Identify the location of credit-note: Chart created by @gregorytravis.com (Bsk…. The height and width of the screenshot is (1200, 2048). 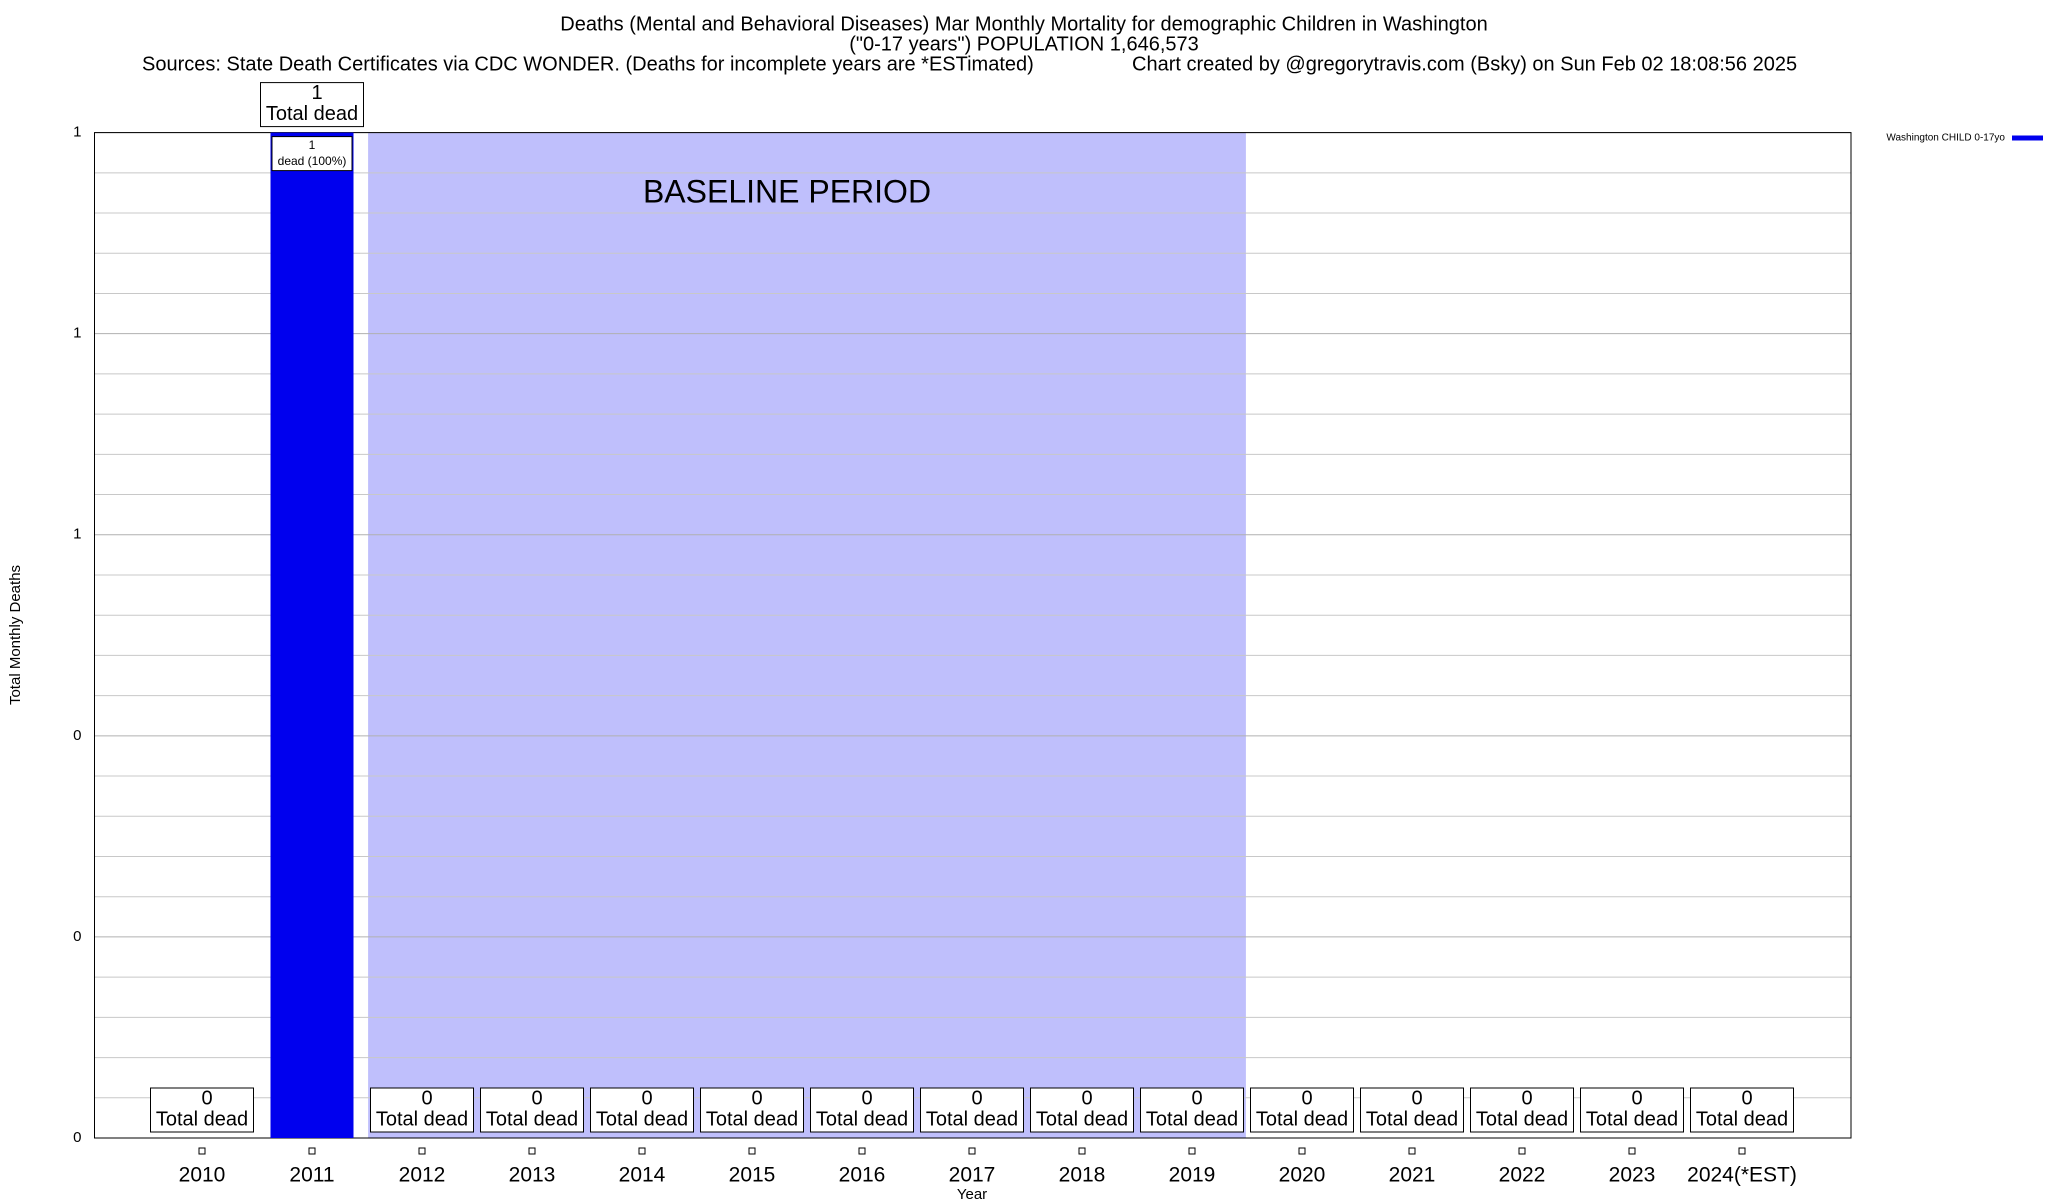
(1464, 64).